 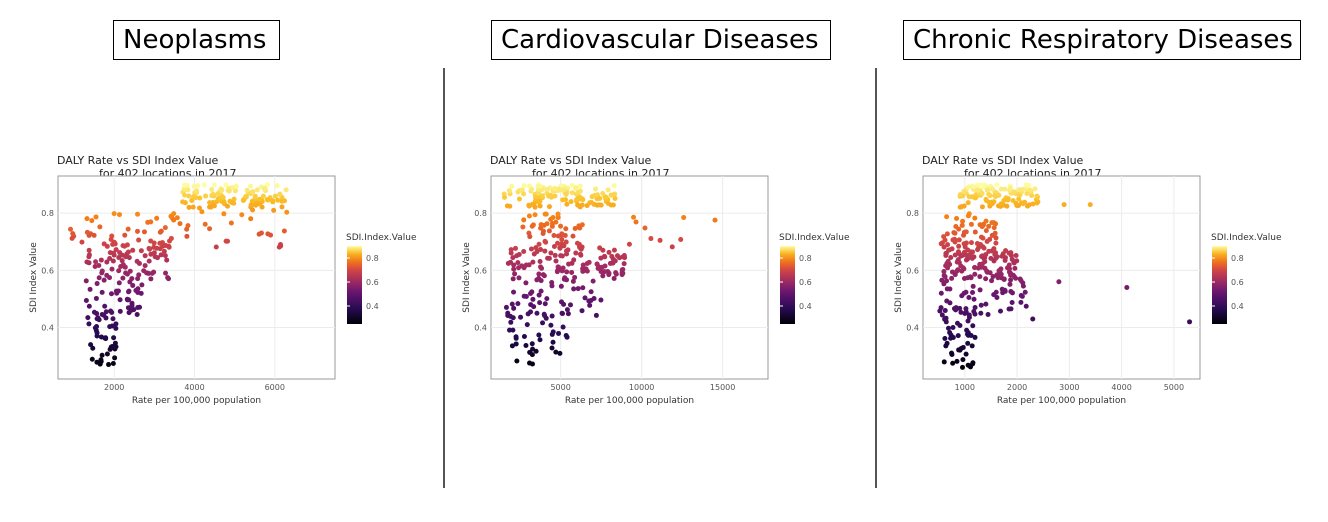 What do you see at coordinates (138, 160) in the screenshot?
I see `chart-title: DALY Rate vs SDI Index Value` at bounding box center [138, 160].